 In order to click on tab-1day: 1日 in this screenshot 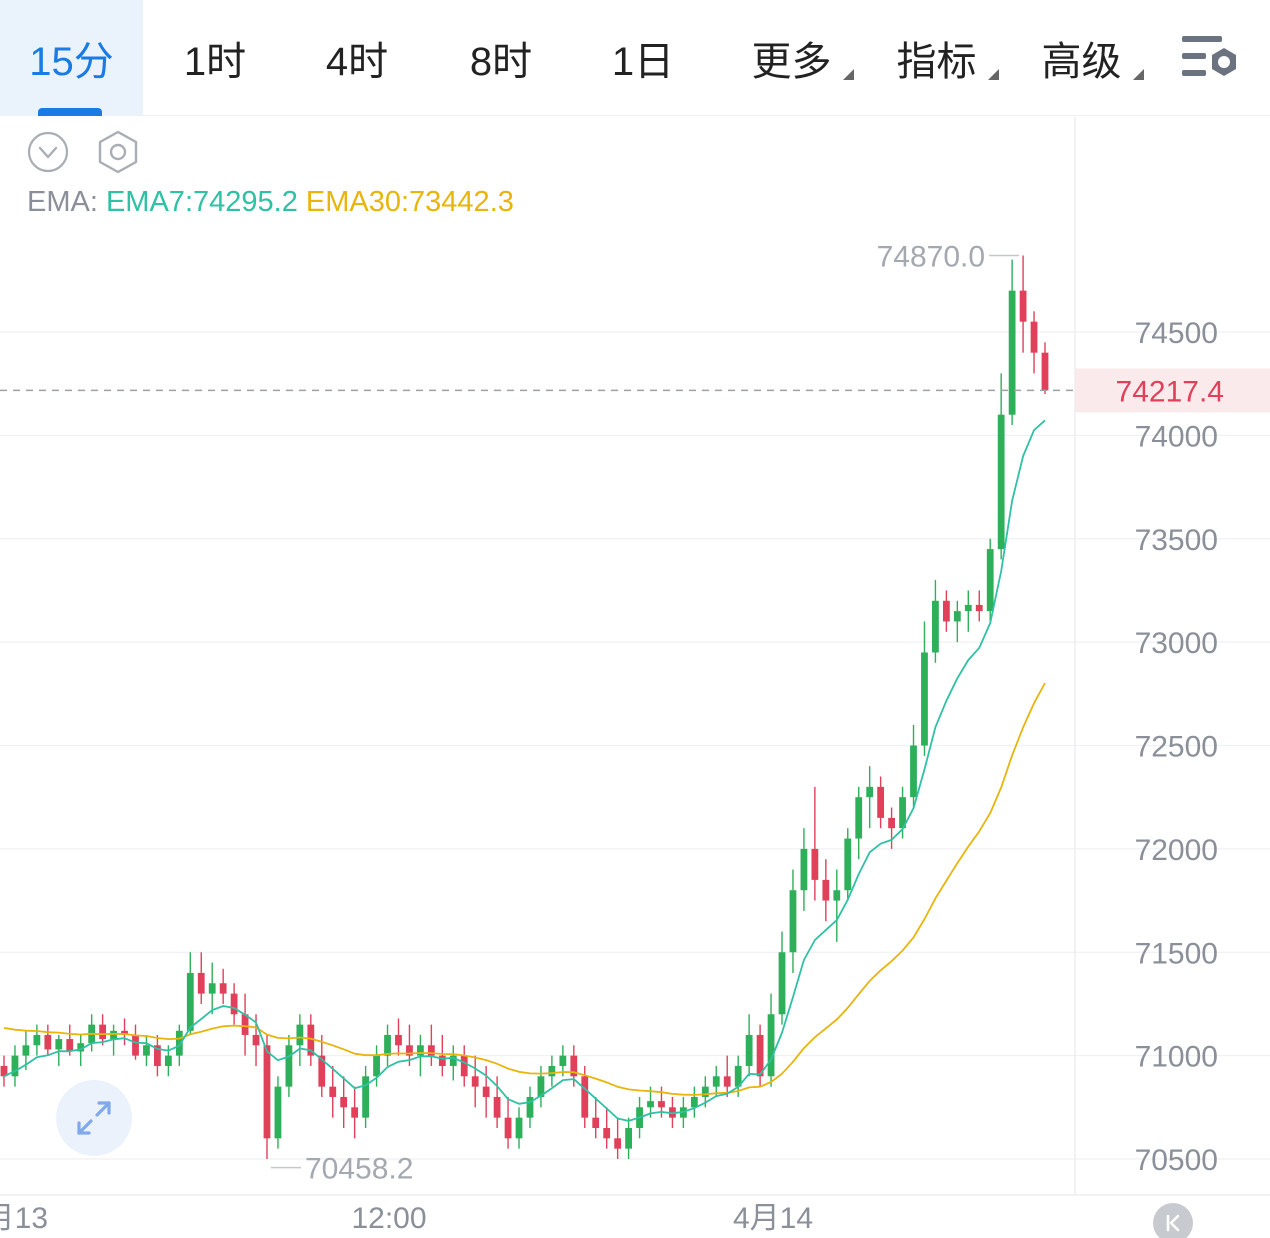, I will do `click(643, 58)`.